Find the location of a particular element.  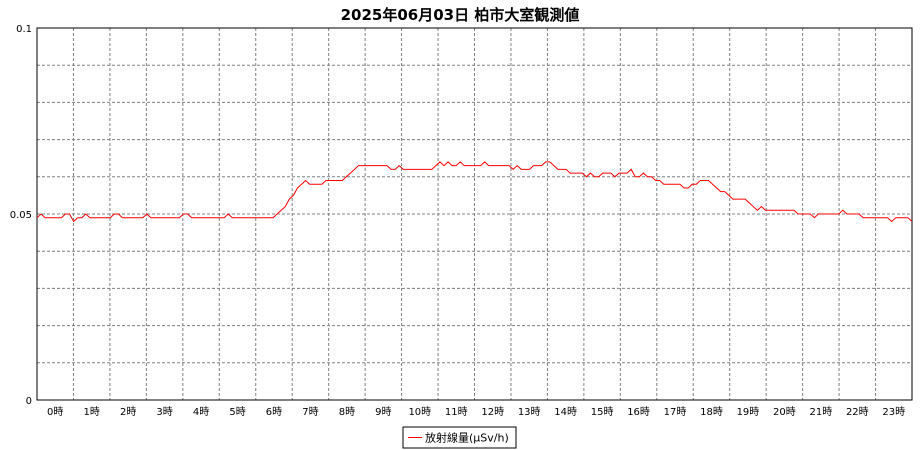

x-tick-label: 0時 is located at coordinates (55, 412).